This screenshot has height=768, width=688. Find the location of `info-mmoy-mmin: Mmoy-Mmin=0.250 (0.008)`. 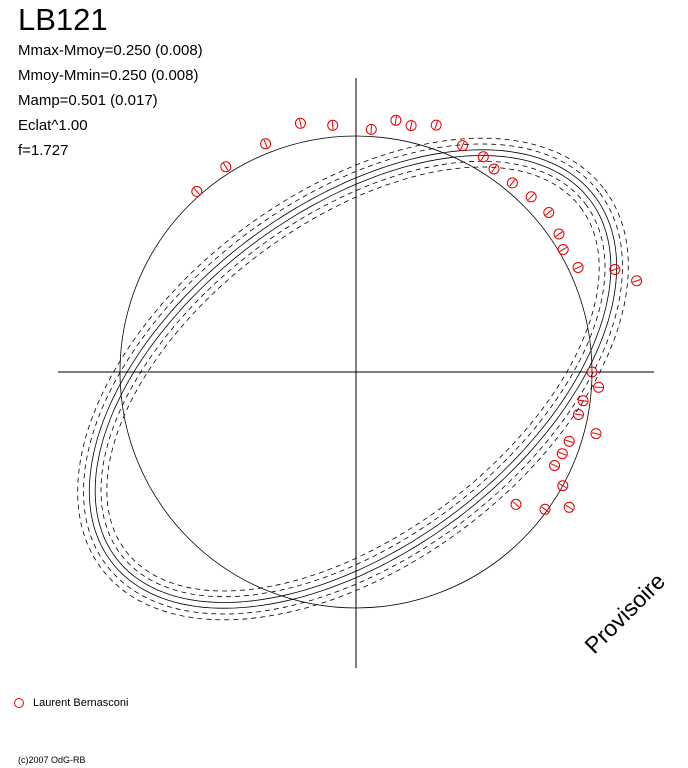

info-mmoy-mmin: Mmoy-Mmin=0.250 (0.008) is located at coordinates (108, 75).